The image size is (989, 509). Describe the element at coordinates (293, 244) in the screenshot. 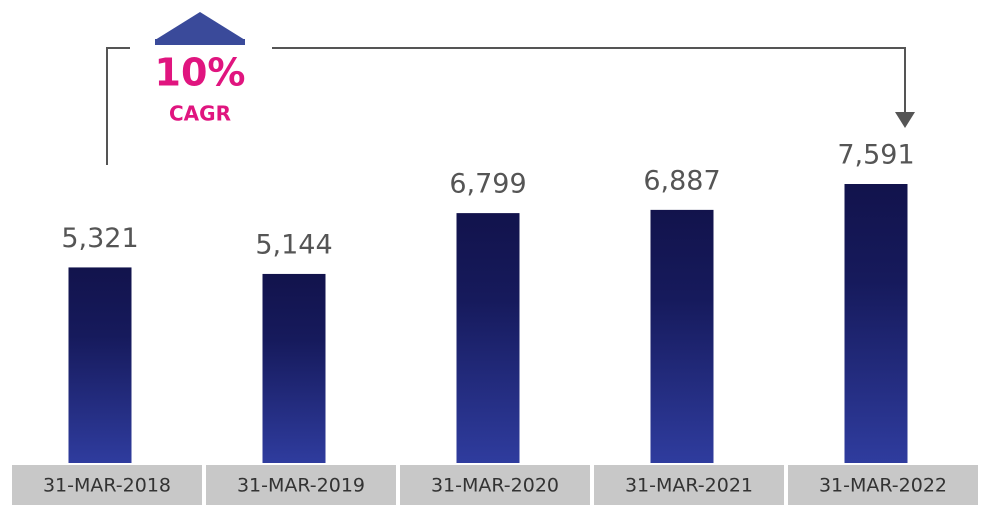

I see `value-label: 5,144` at that location.